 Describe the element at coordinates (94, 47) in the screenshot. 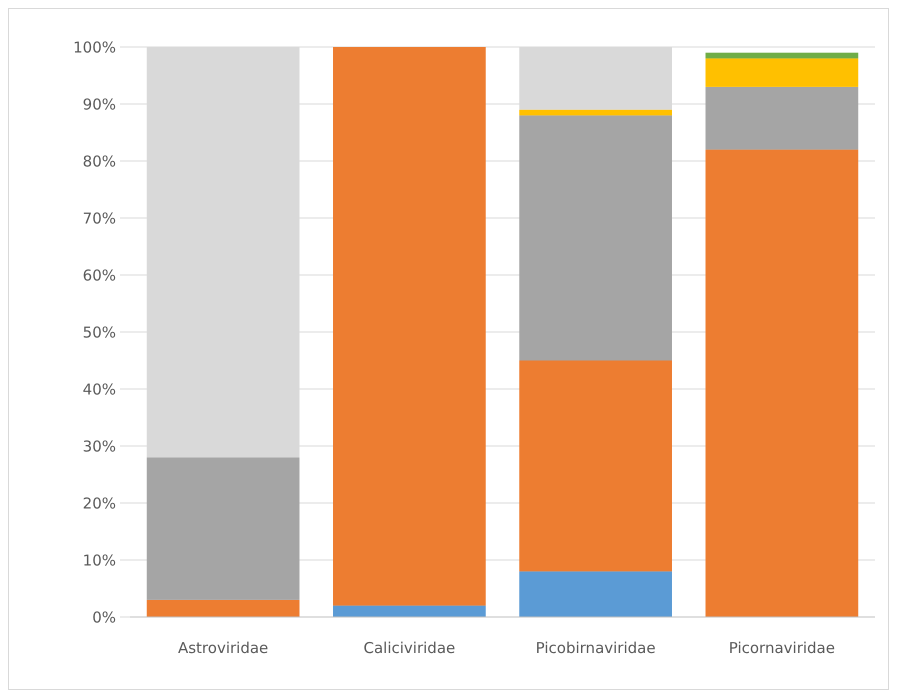

I see `y-tick-label: 100%` at that location.